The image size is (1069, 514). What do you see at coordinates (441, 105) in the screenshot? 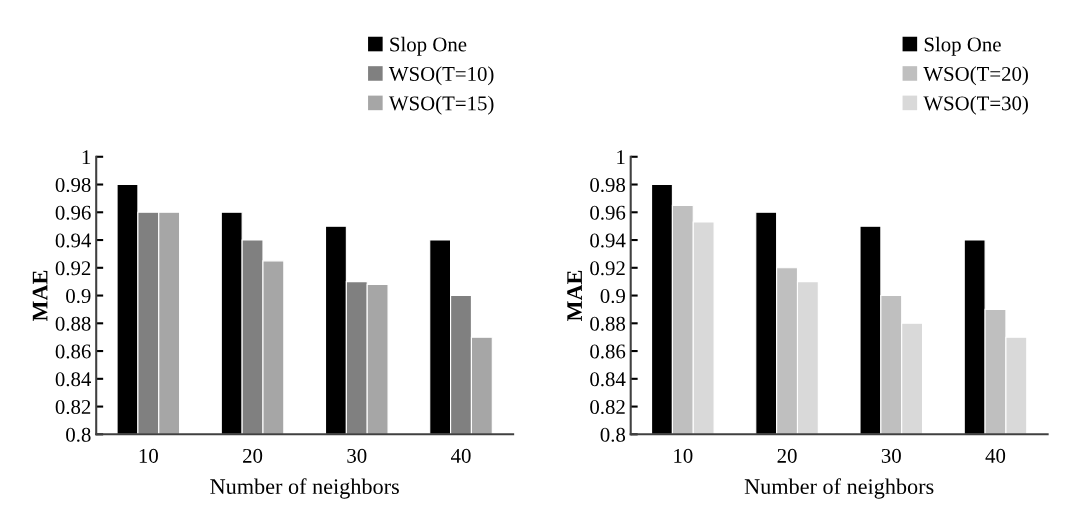
I see `legend-label: WSO(T=15)` at bounding box center [441, 105].